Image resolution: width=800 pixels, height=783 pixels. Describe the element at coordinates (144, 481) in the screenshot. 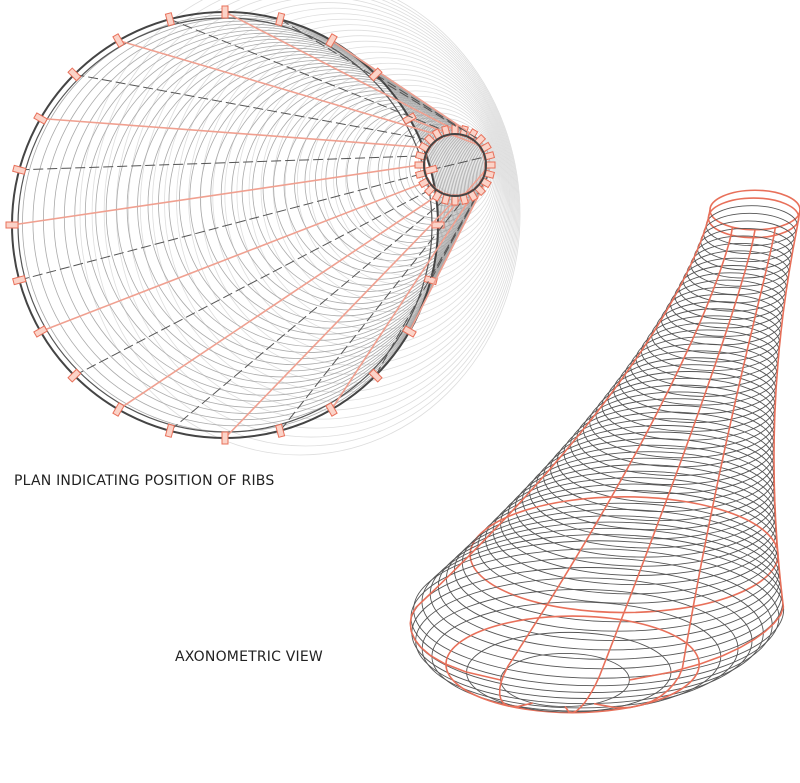

I see `plan-caption: PLAN INDICATING POSITION OF RIBS` at that location.